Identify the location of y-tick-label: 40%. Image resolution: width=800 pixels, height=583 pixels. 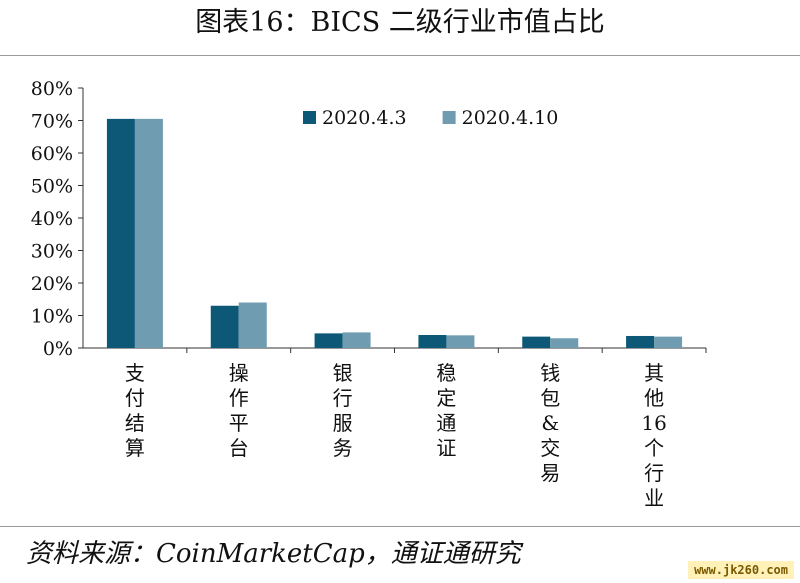
(52, 219).